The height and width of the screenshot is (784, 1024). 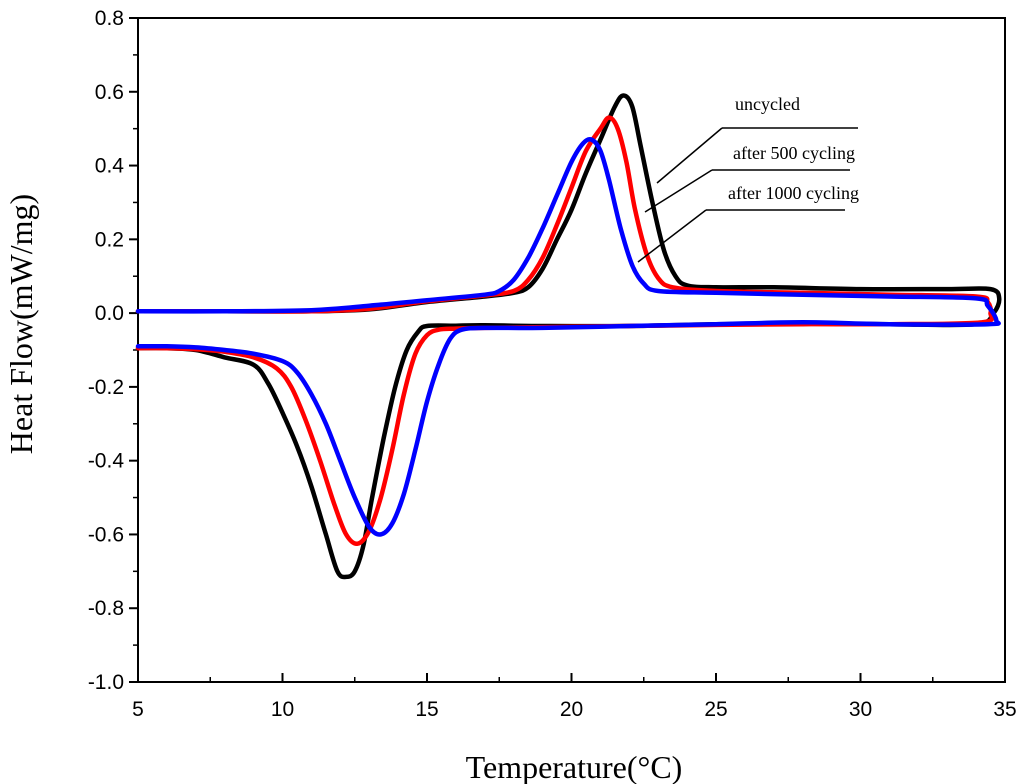 What do you see at coordinates (110, 166) in the screenshot?
I see `y-tick-label: 0.4` at bounding box center [110, 166].